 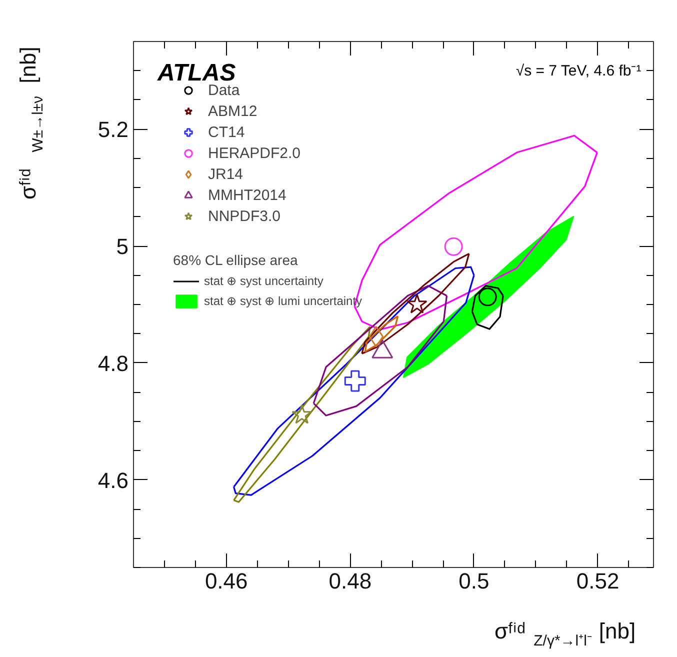 I want to click on y-tick-label: 4.6, so click(x=113, y=480).